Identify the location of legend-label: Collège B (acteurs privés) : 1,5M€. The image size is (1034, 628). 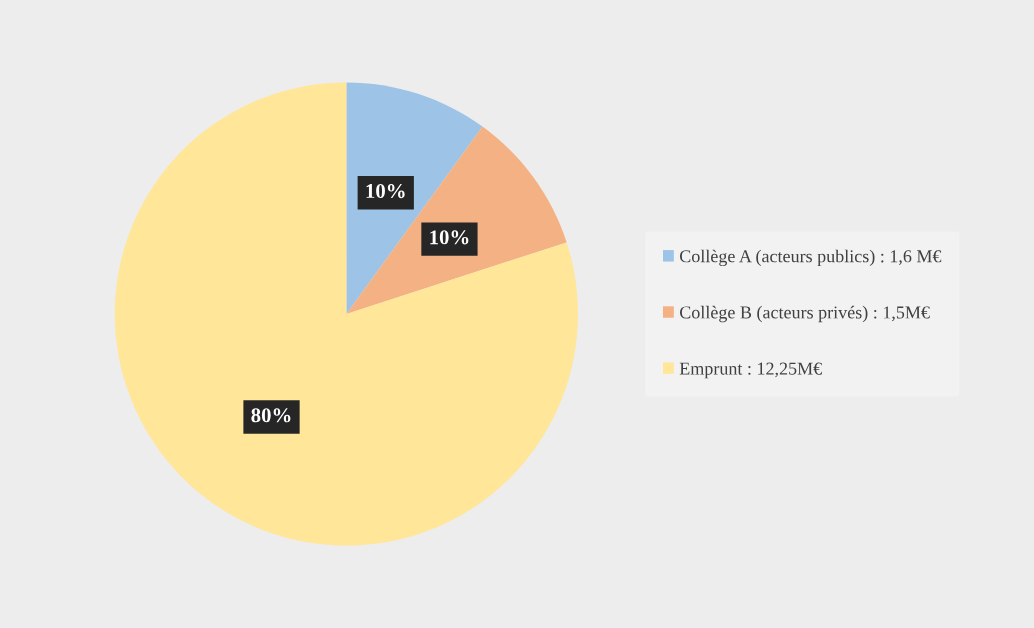
(804, 314).